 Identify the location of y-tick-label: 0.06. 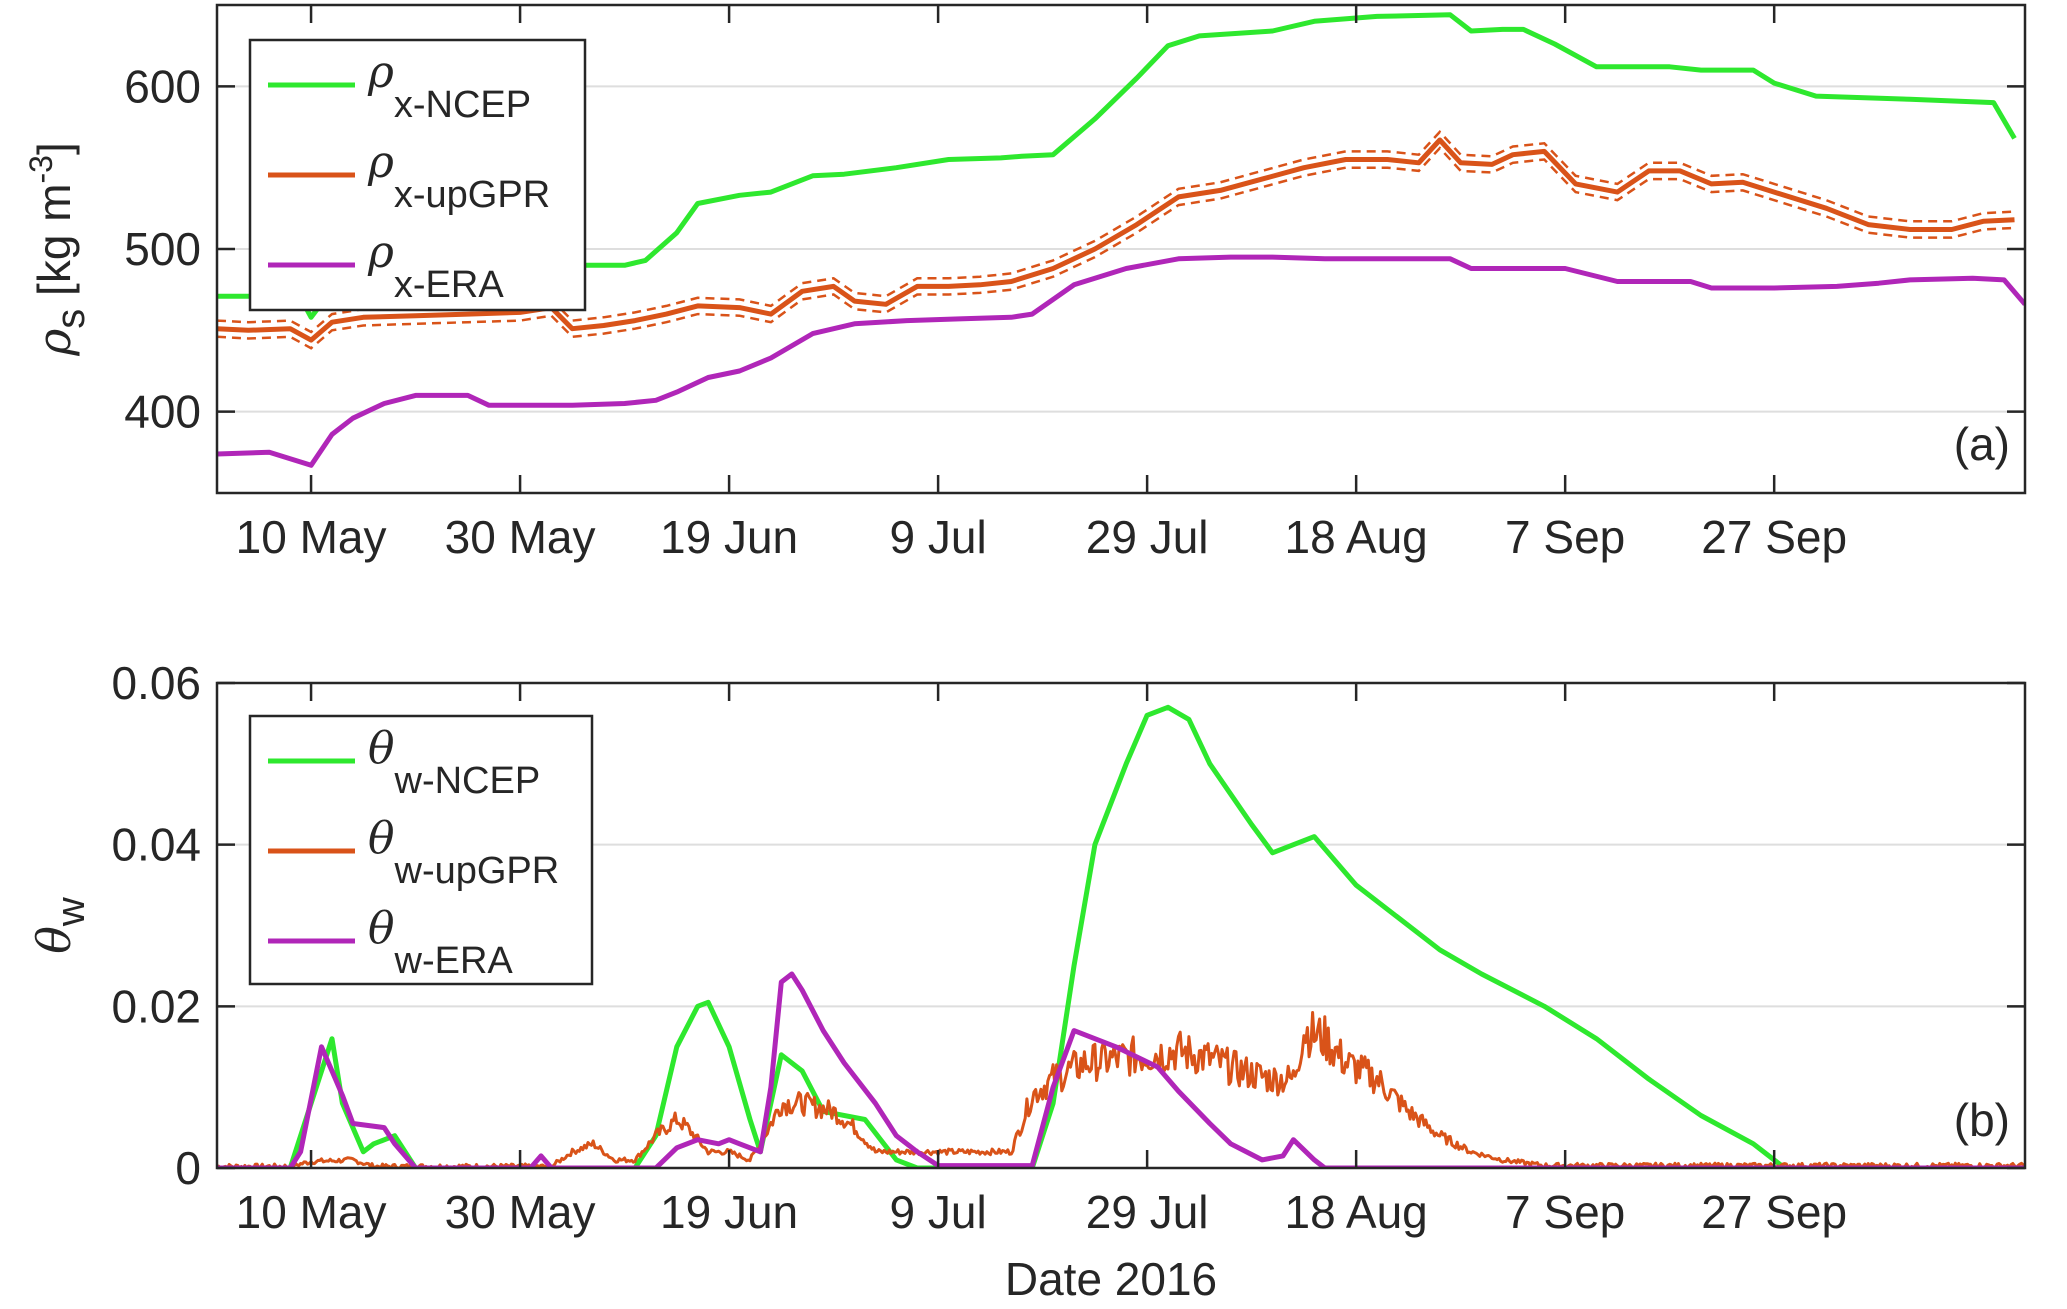
(156, 683).